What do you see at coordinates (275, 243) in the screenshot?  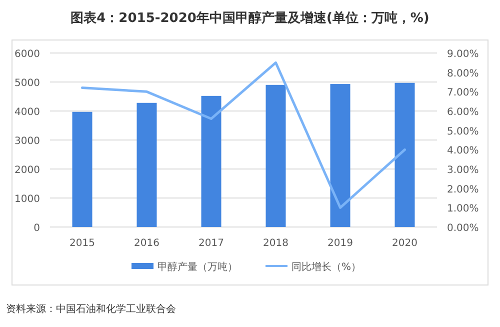 I see `x-tick-label: 2018` at bounding box center [275, 243].